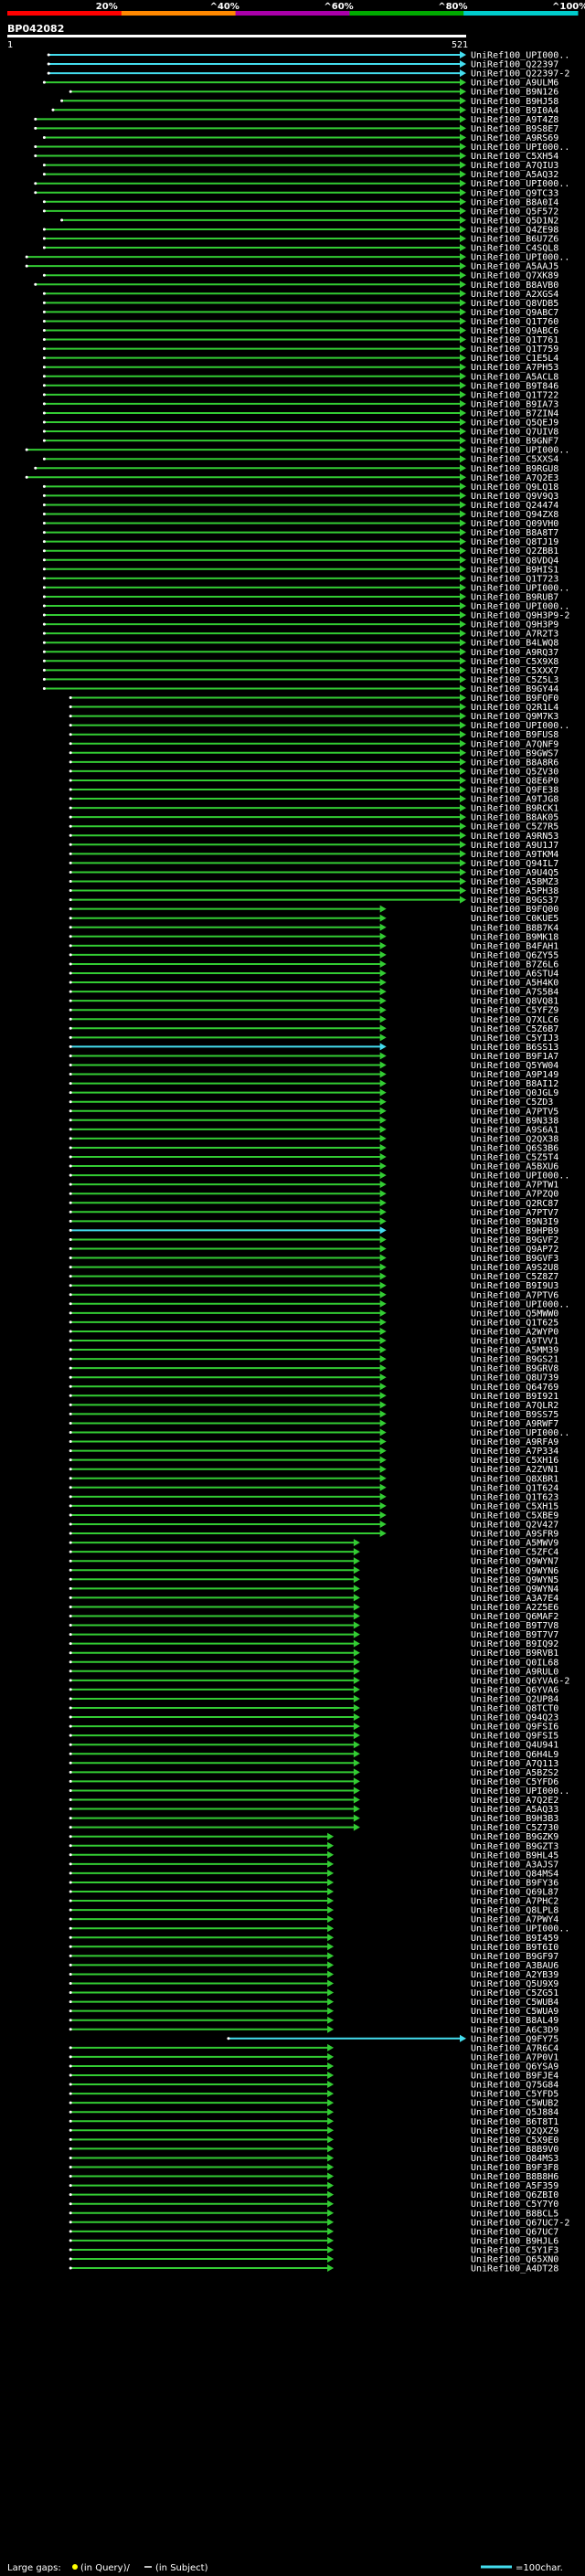 The image size is (585, 2576). Describe the element at coordinates (314, 2086) in the screenshot. I see `hit-row: UniRef100_Q75G84` at that location.